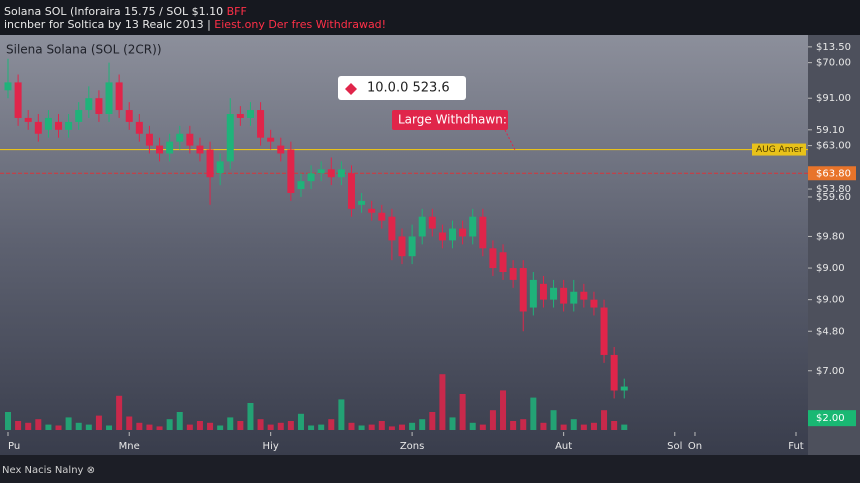  What do you see at coordinates (300, 24) in the screenshot?
I see `subtitle-highlight: Eiest.ony Der fres Withdrawad!` at bounding box center [300, 24].